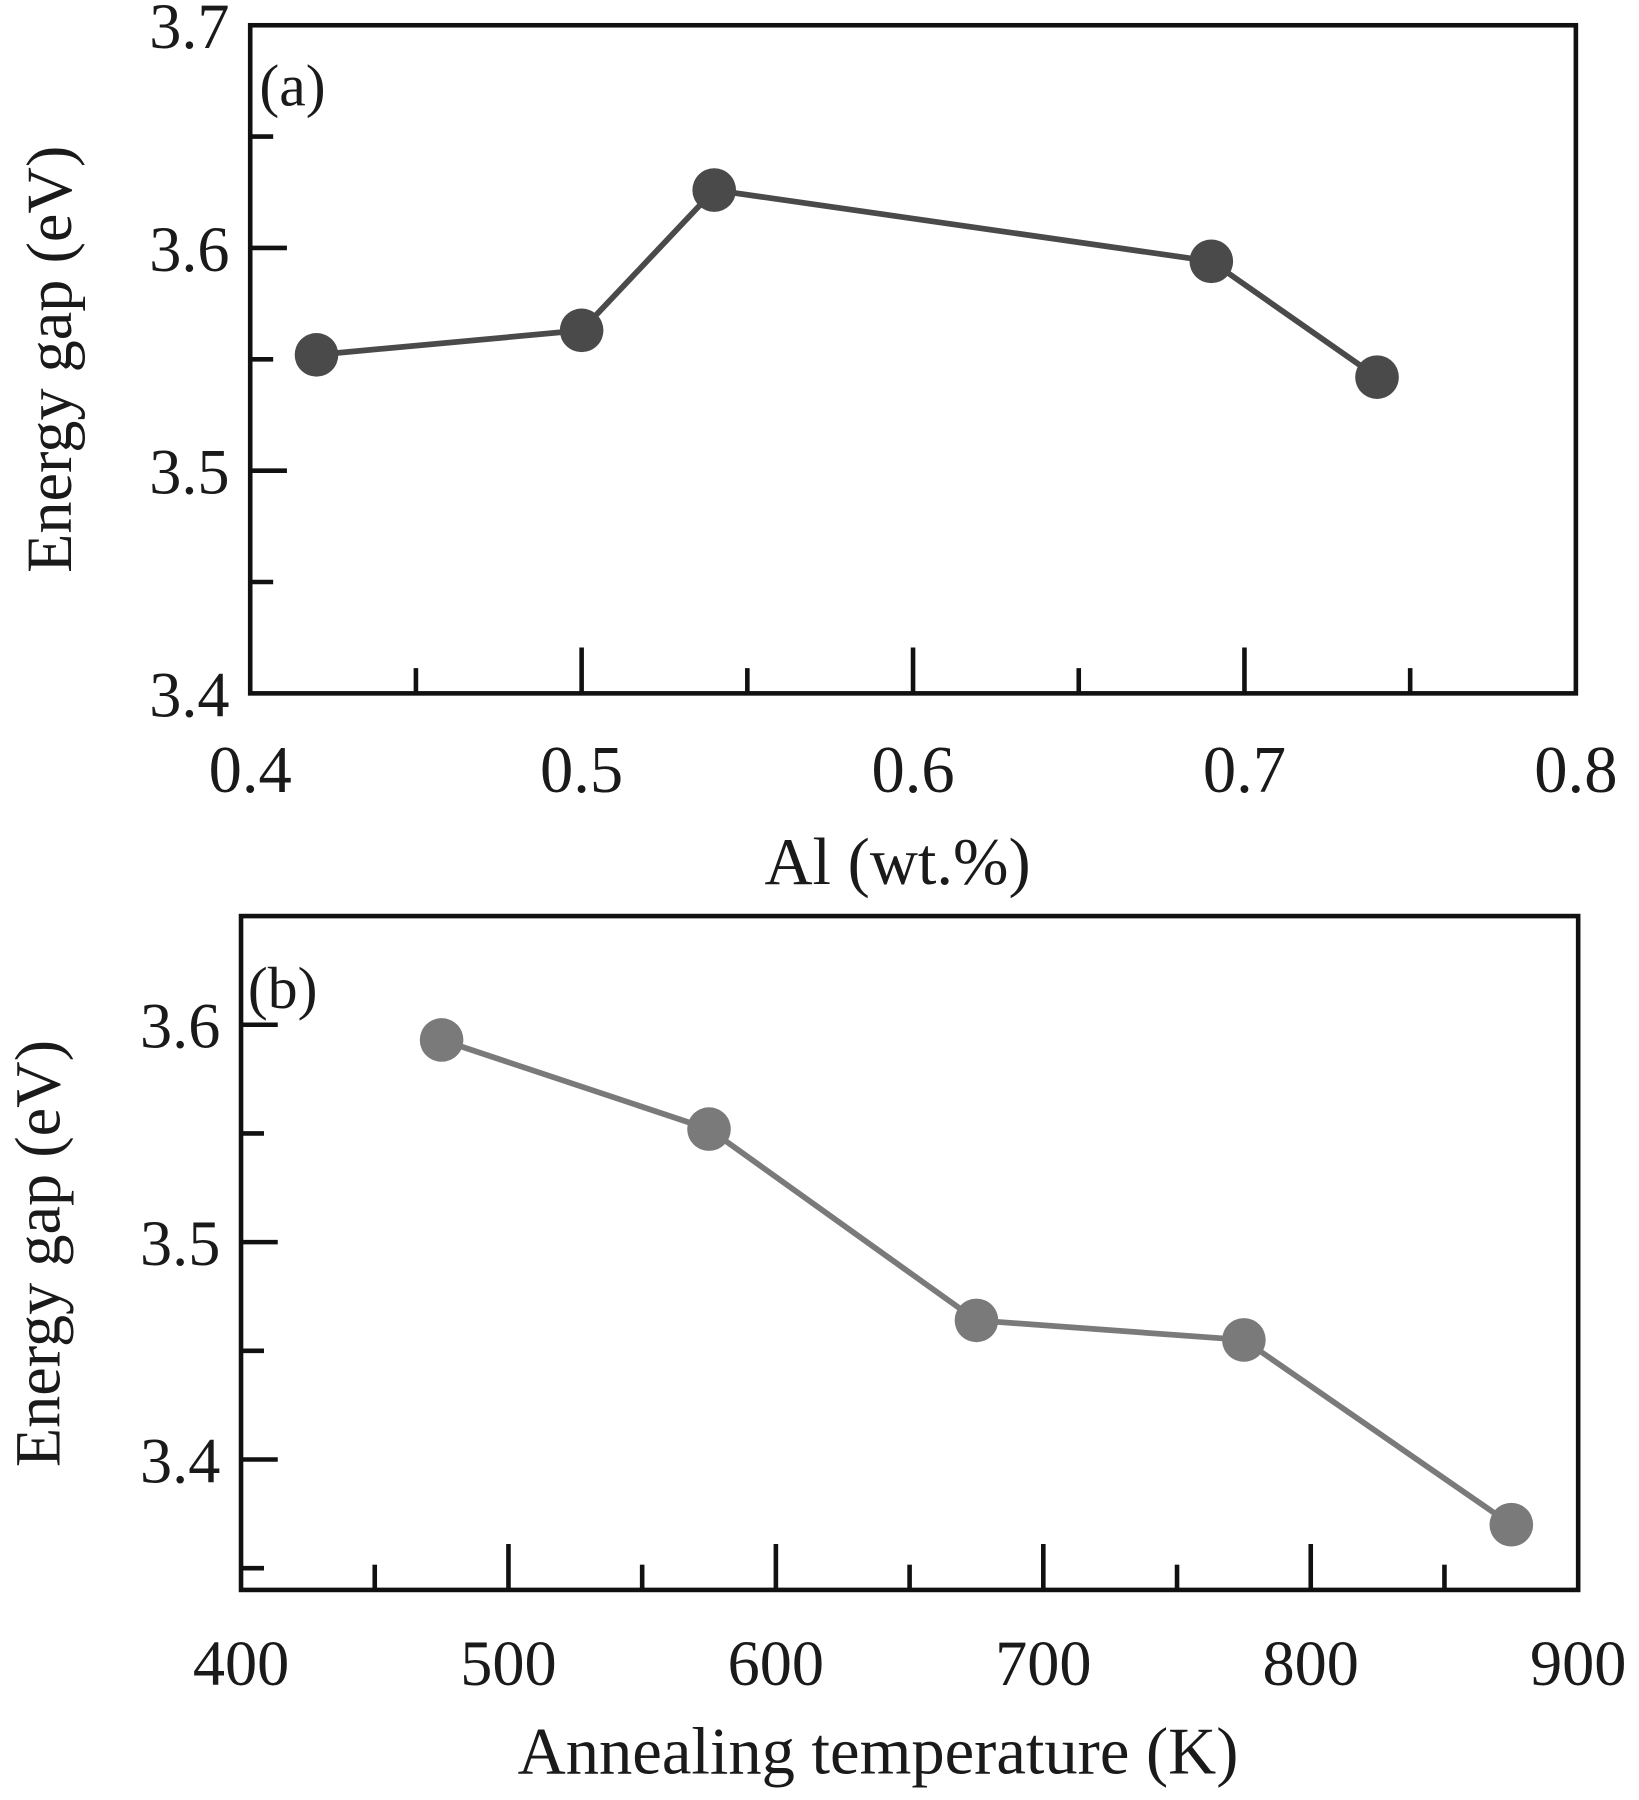 The width and height of the screenshot is (1639, 1800). Describe the element at coordinates (189, 31) in the screenshot. I see `y-tick-label: 3.7` at that location.